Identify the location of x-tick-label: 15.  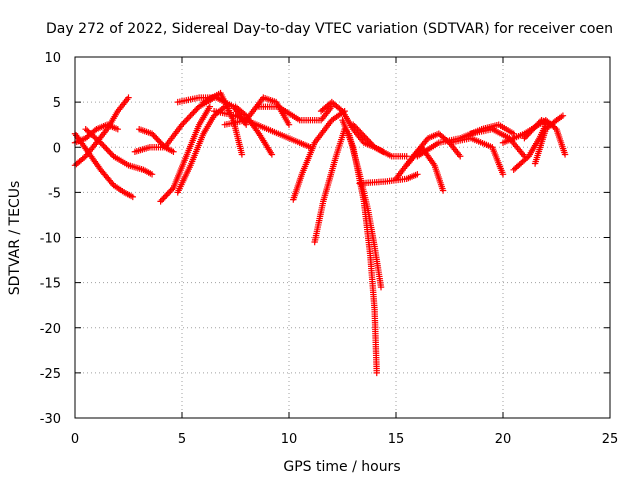
(396, 439).